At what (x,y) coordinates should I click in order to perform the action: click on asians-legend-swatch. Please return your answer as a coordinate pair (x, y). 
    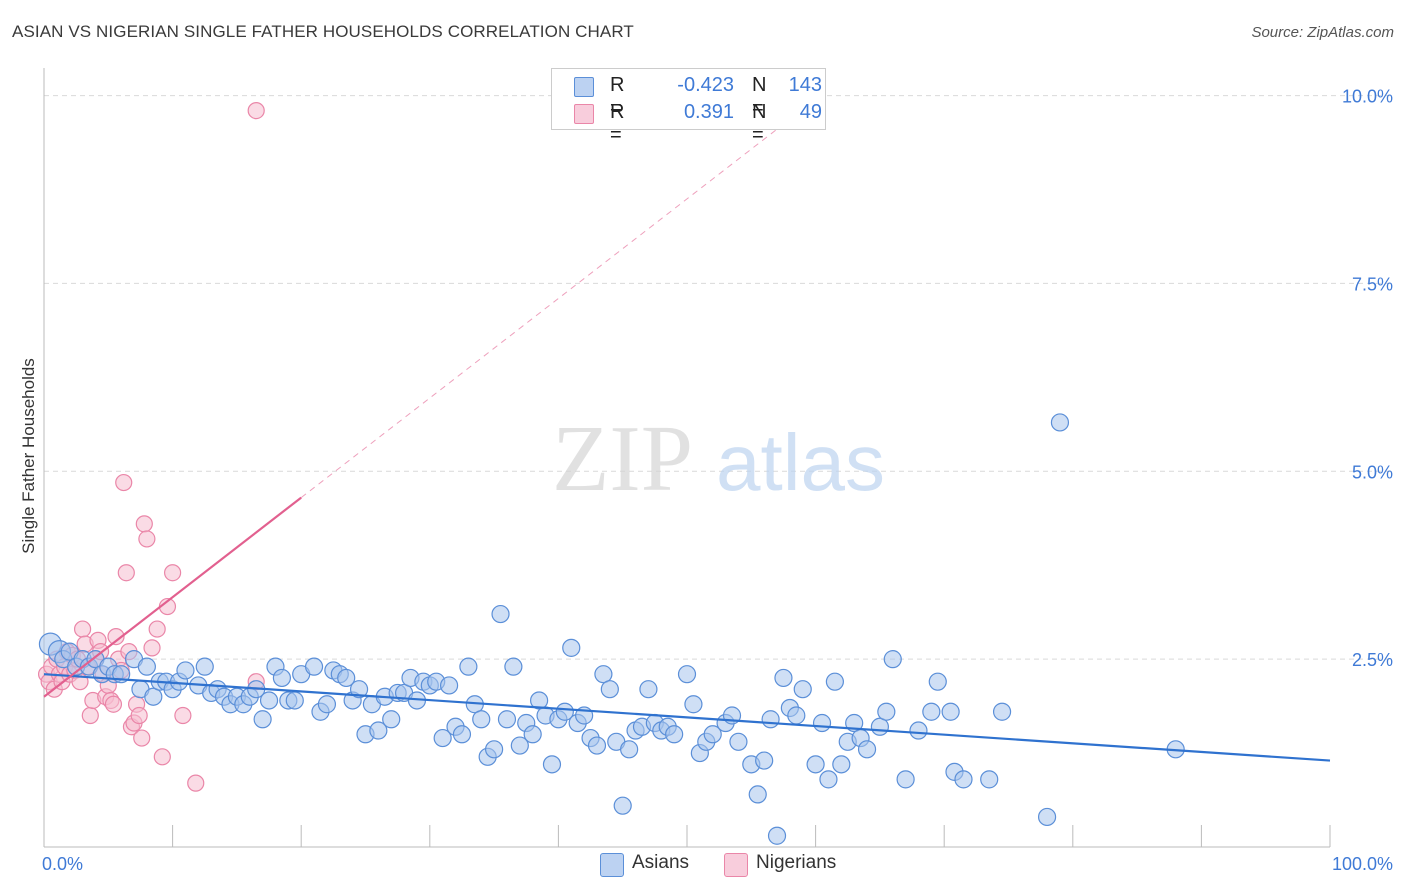
    Looking at the image, I should click on (612, 865).